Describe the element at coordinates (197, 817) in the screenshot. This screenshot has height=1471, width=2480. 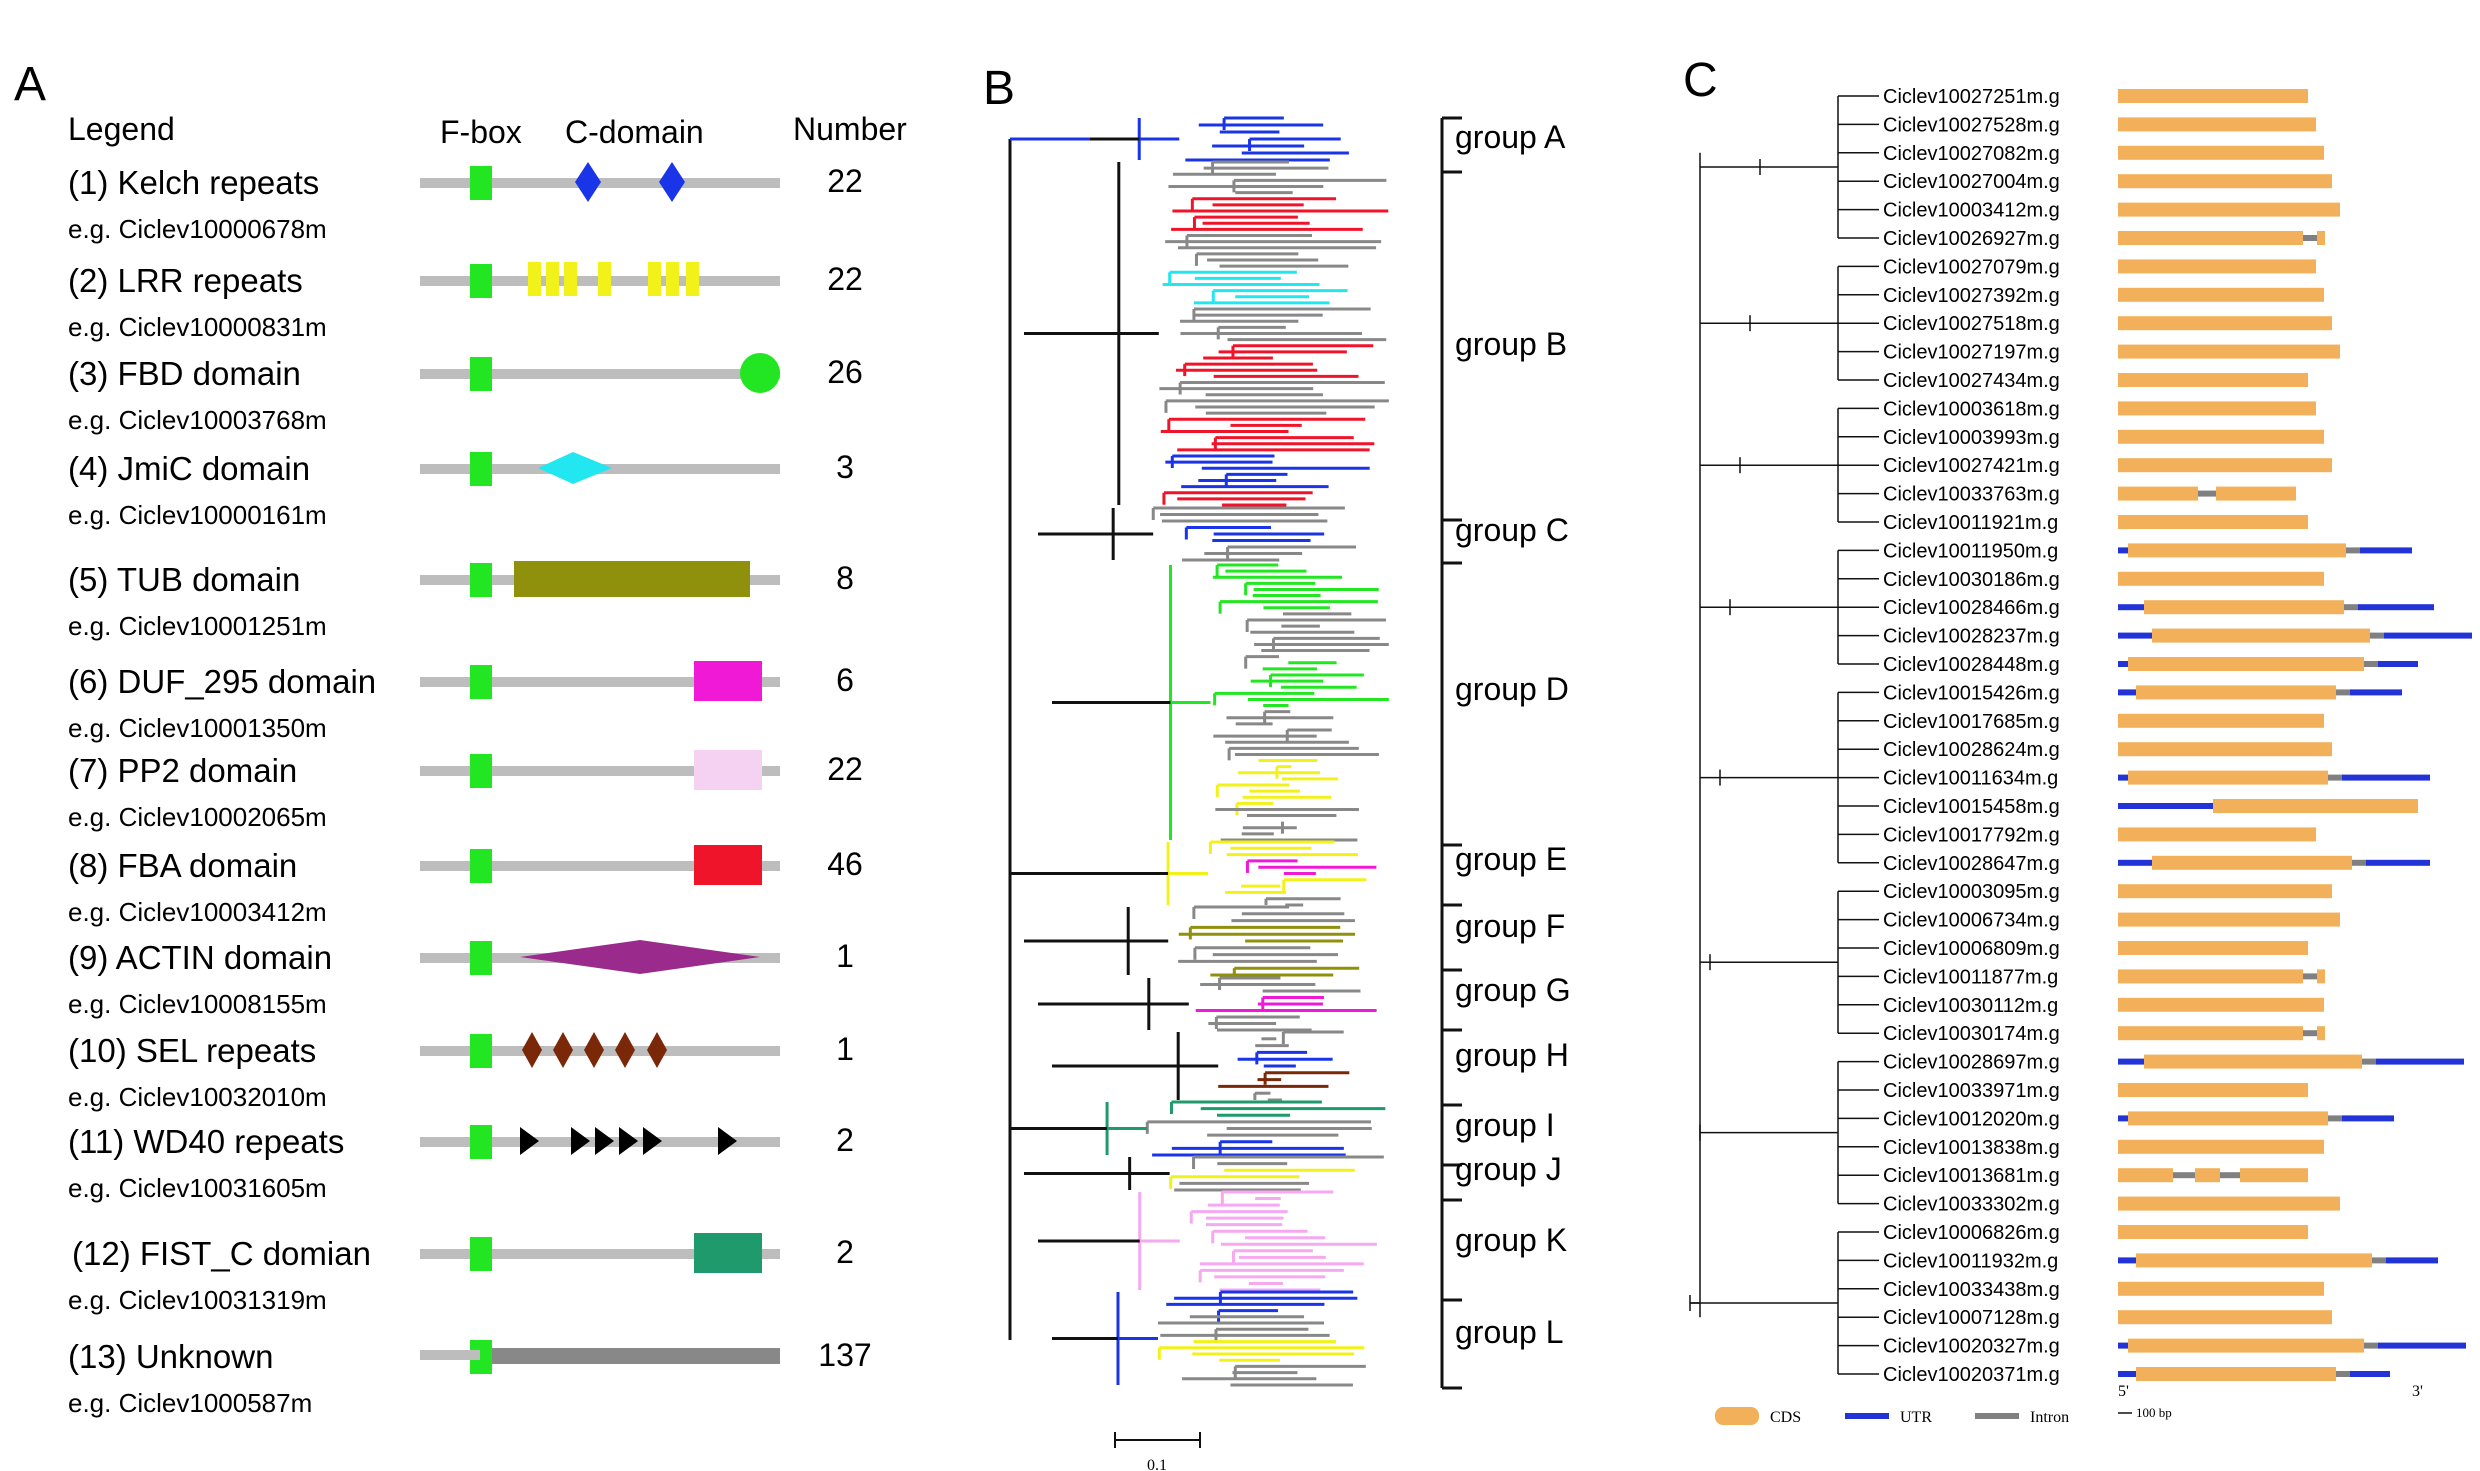
I see `domain-example: e.g. Ciclev10002065m` at that location.